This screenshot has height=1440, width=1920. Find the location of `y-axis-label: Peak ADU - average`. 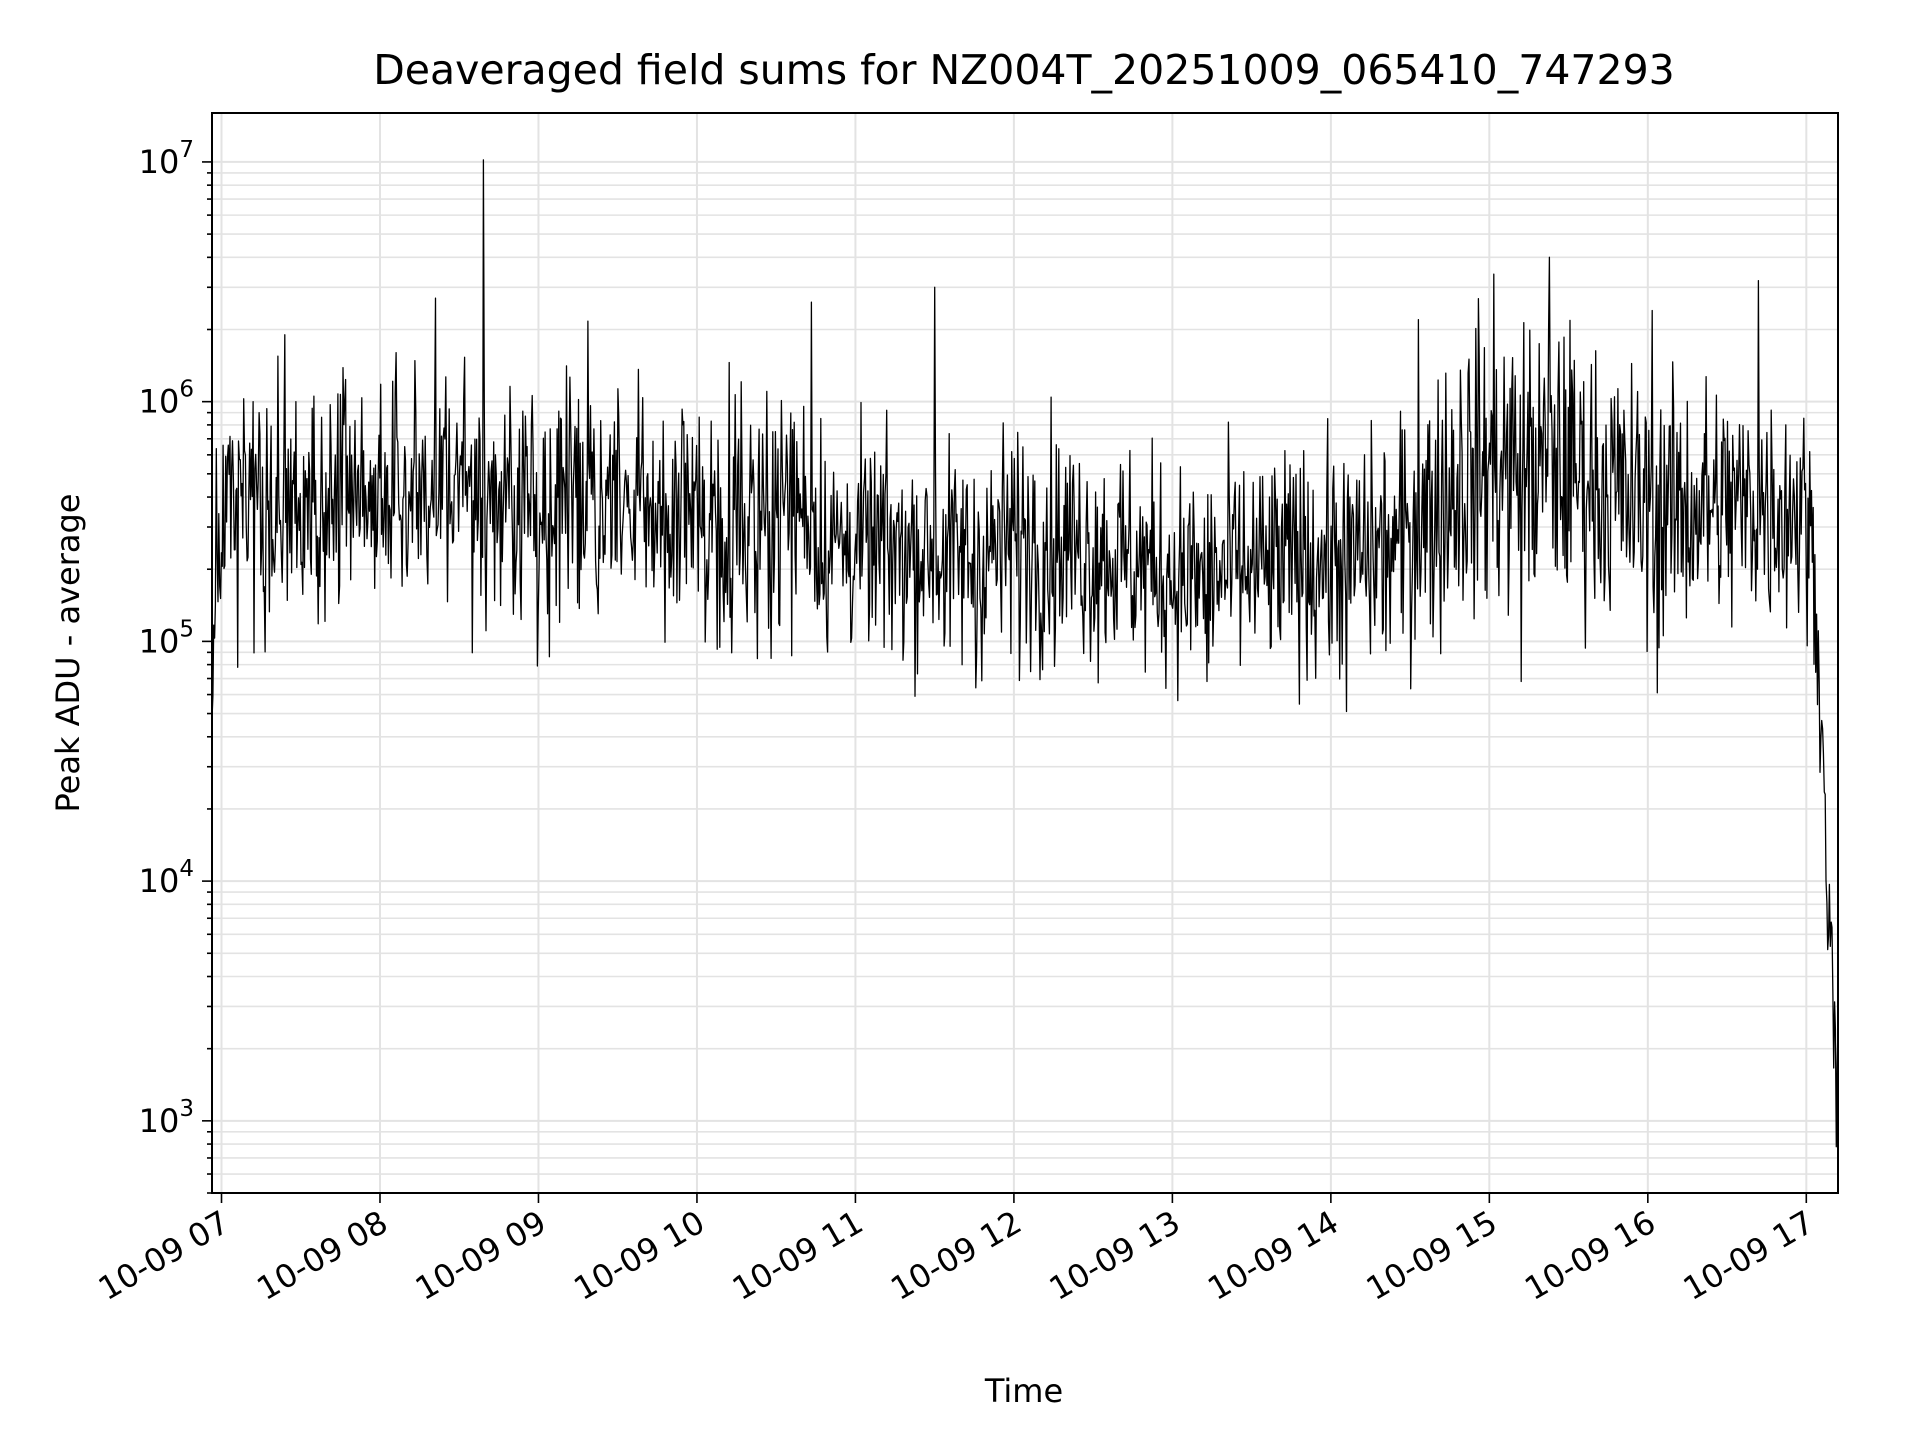

y-axis-label: Peak ADU - average is located at coordinates (68, 653).